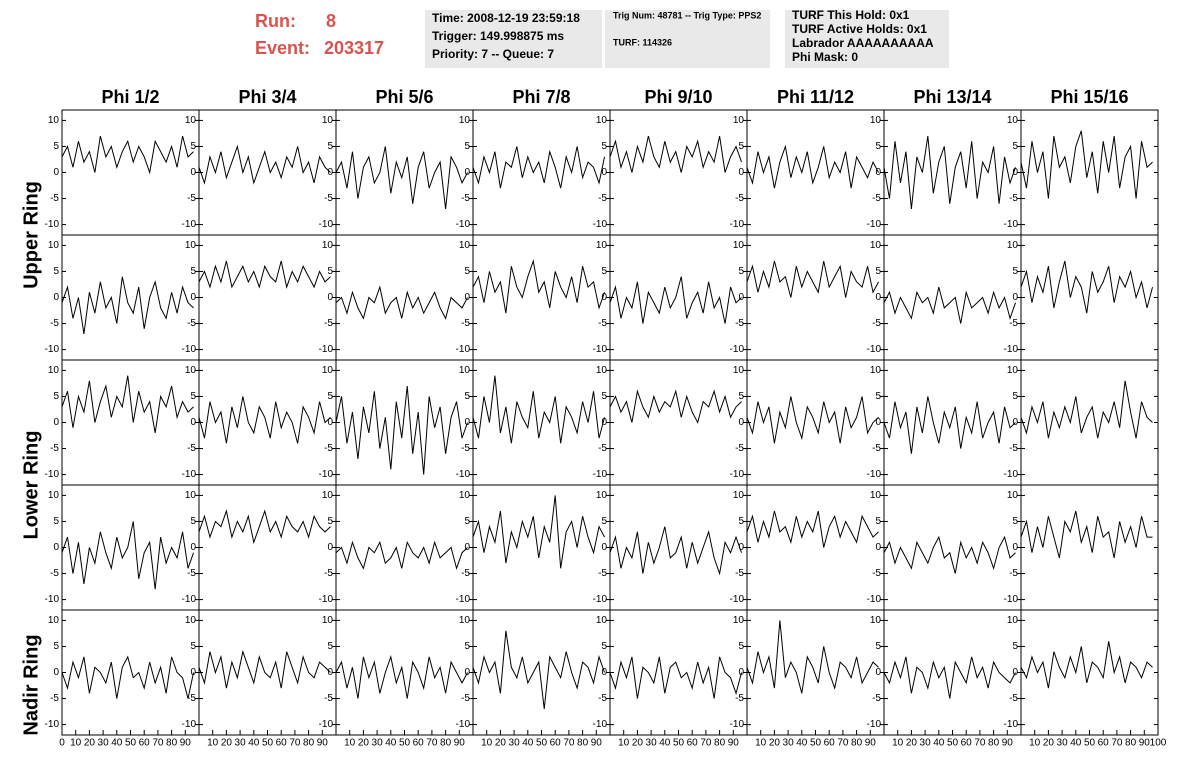 This screenshot has height=777, width=1196. I want to click on column-title: Phi 13/14, so click(952, 97).